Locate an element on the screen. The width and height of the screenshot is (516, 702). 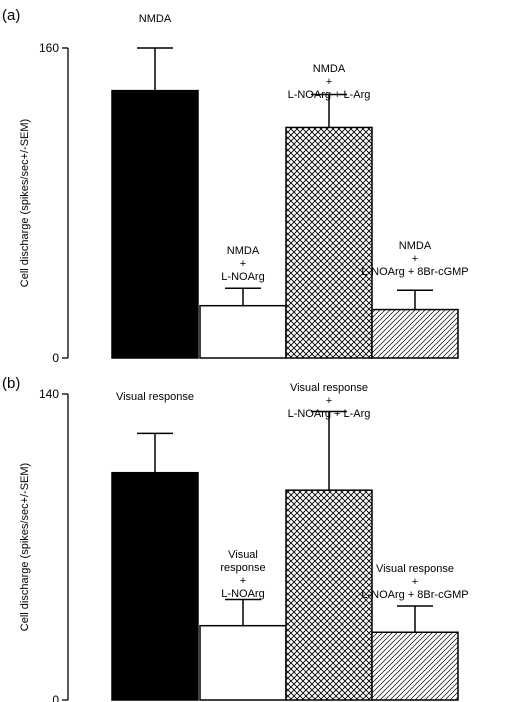
panel-label: (a) is located at coordinates (11, 15).